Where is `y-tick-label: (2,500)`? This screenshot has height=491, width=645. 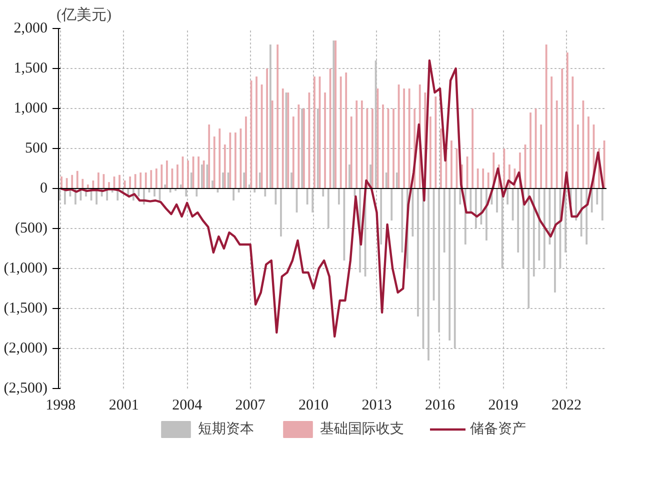 y-tick-label: (2,500) is located at coordinates (26, 388).